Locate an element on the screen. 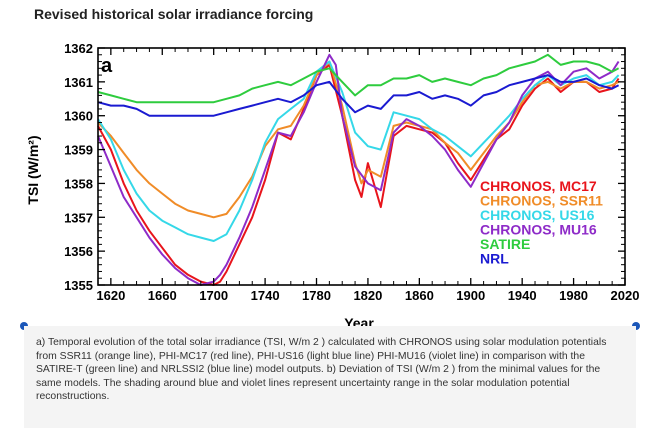  x-tick-label-5: 1820 is located at coordinates (367, 295).